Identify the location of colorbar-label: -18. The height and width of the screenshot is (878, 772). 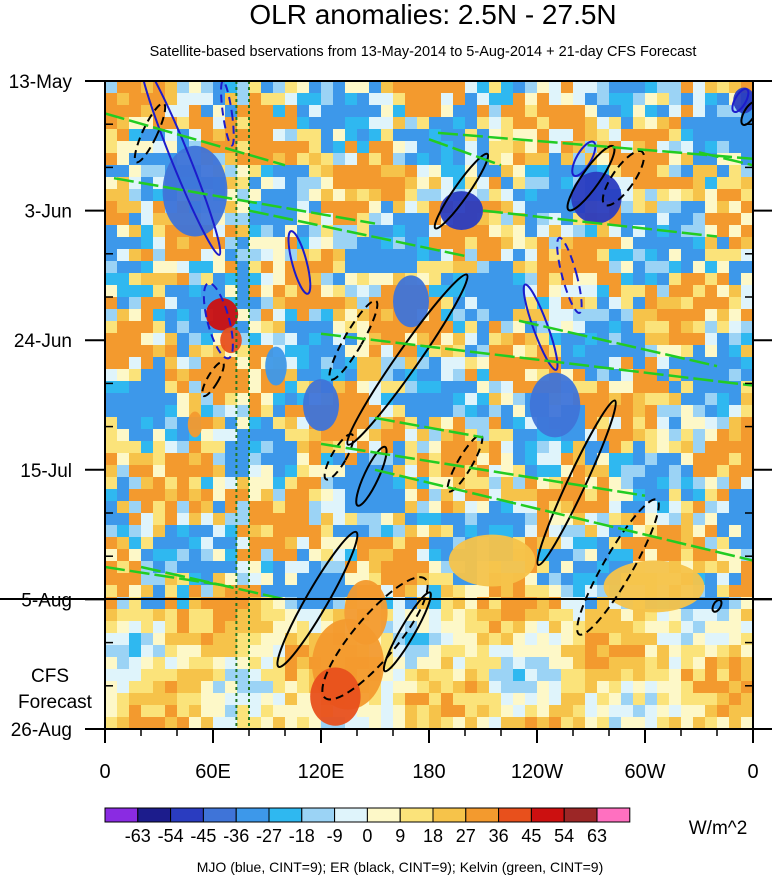
(302, 836).